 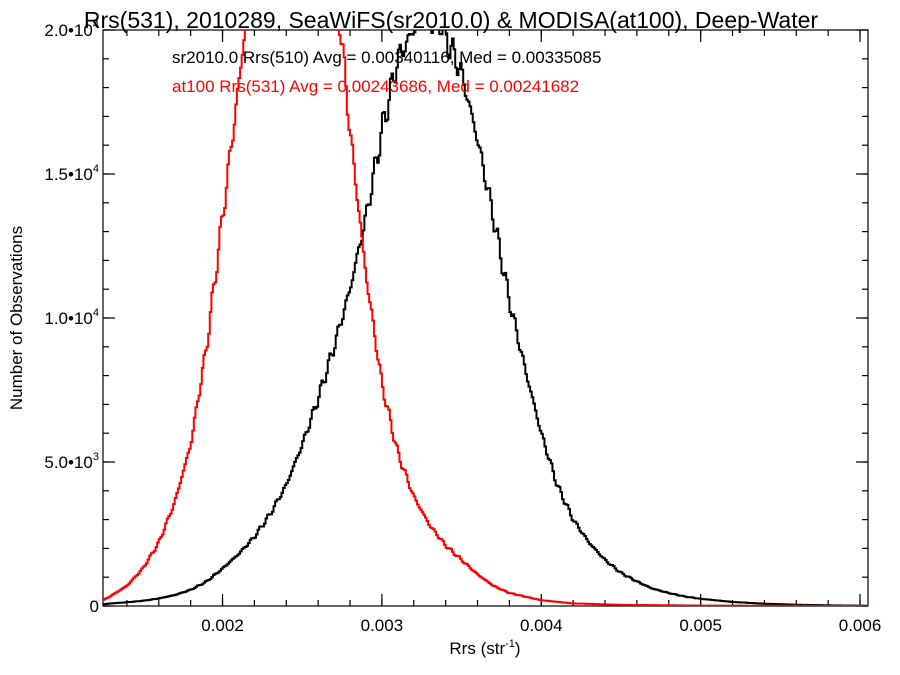 What do you see at coordinates (477, 648) in the screenshot?
I see `x-axis-label-main: Rrs (str` at bounding box center [477, 648].